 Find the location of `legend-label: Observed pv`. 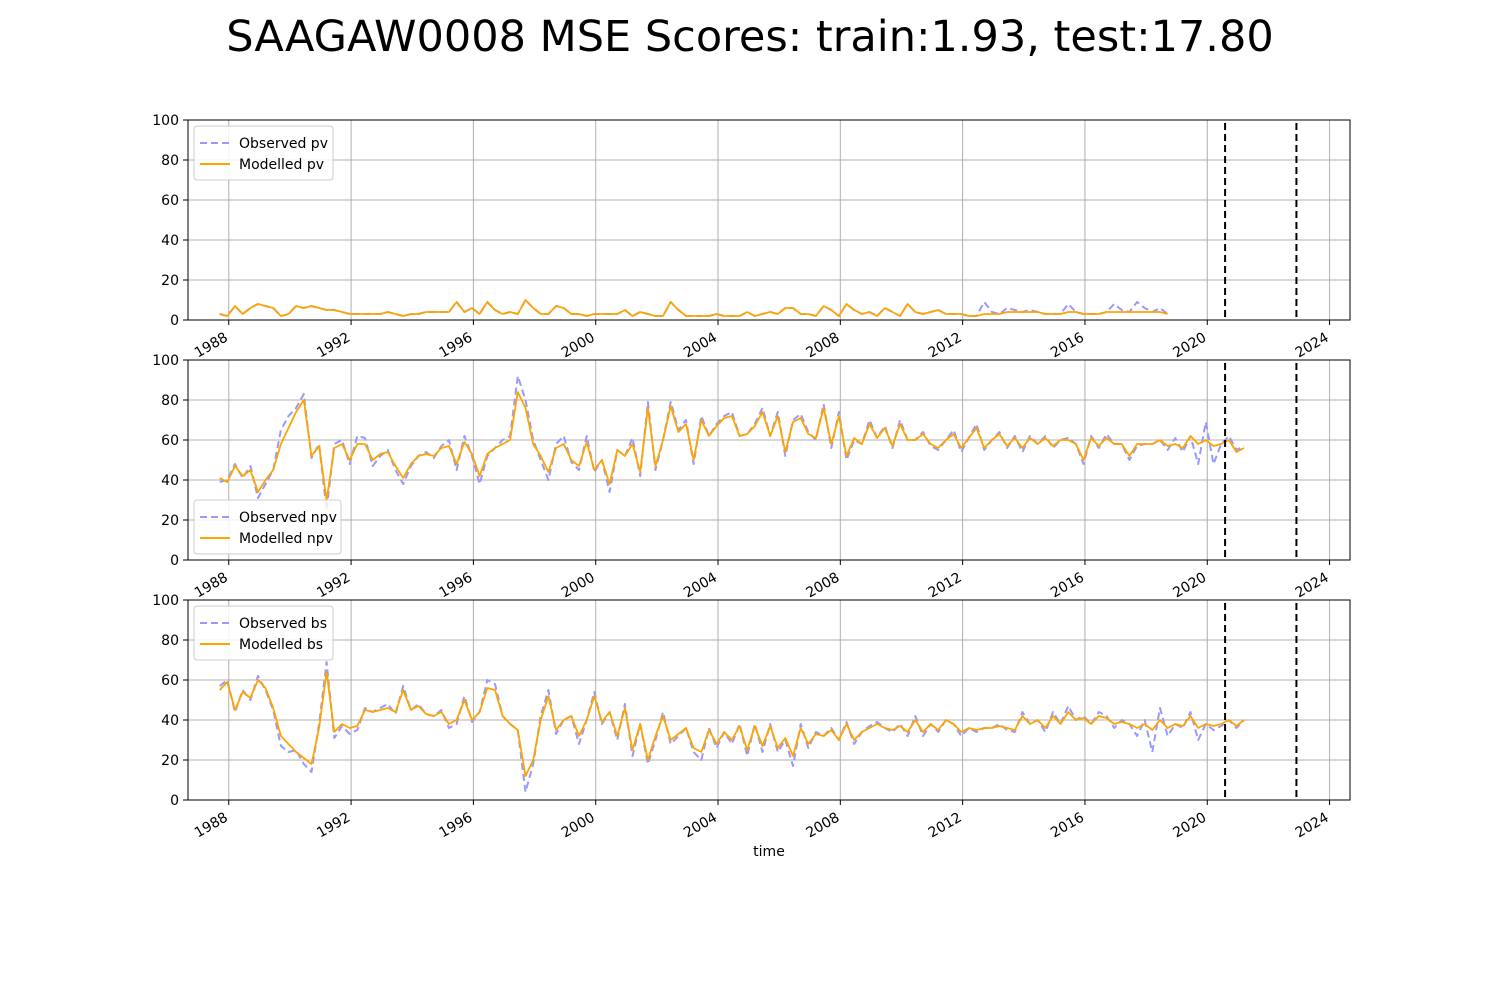

legend-label: Observed pv is located at coordinates (283, 144).